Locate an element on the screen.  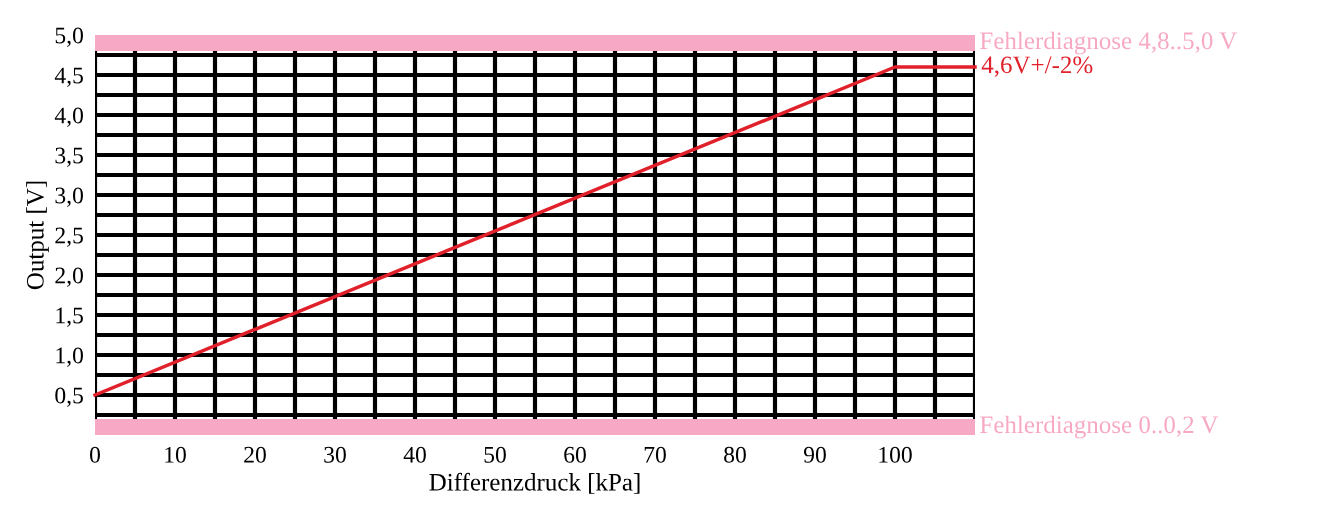
y-tick-label: 4,0 is located at coordinates (68, 117).